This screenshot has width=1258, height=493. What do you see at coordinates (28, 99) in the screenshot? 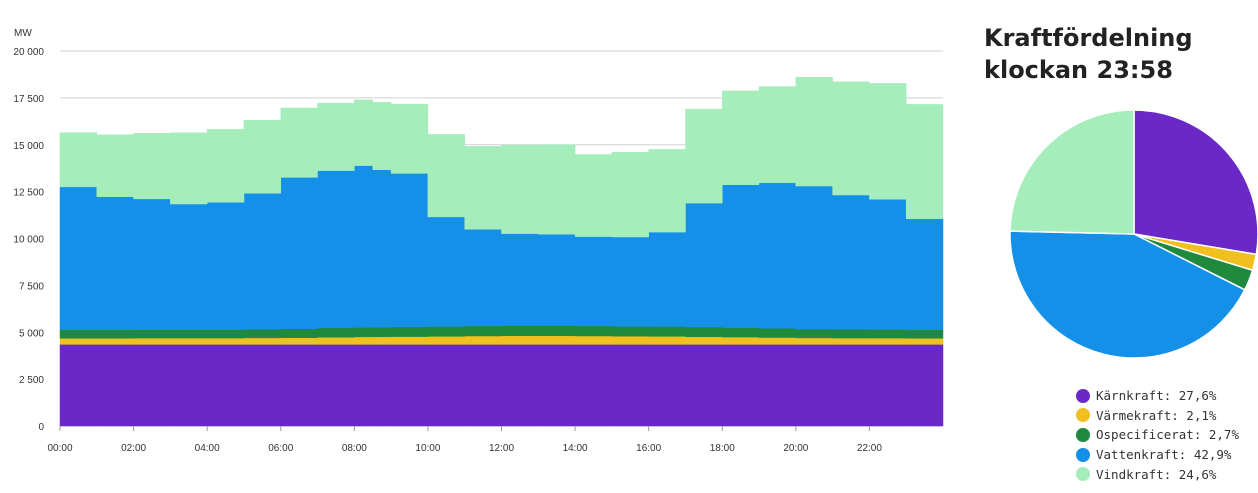
I see `y-tick-label: 17 500` at bounding box center [28, 99].